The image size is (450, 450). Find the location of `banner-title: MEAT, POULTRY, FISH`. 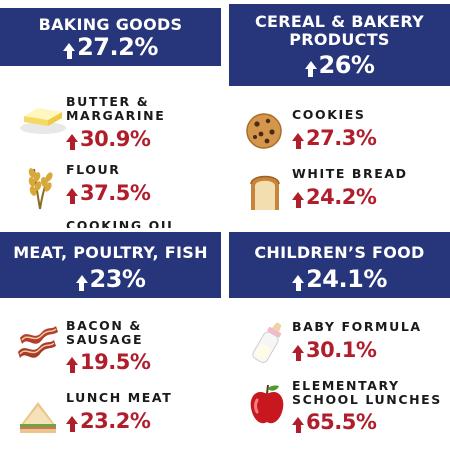

banner-title: MEAT, POULTRY, FISH is located at coordinates (110, 252).